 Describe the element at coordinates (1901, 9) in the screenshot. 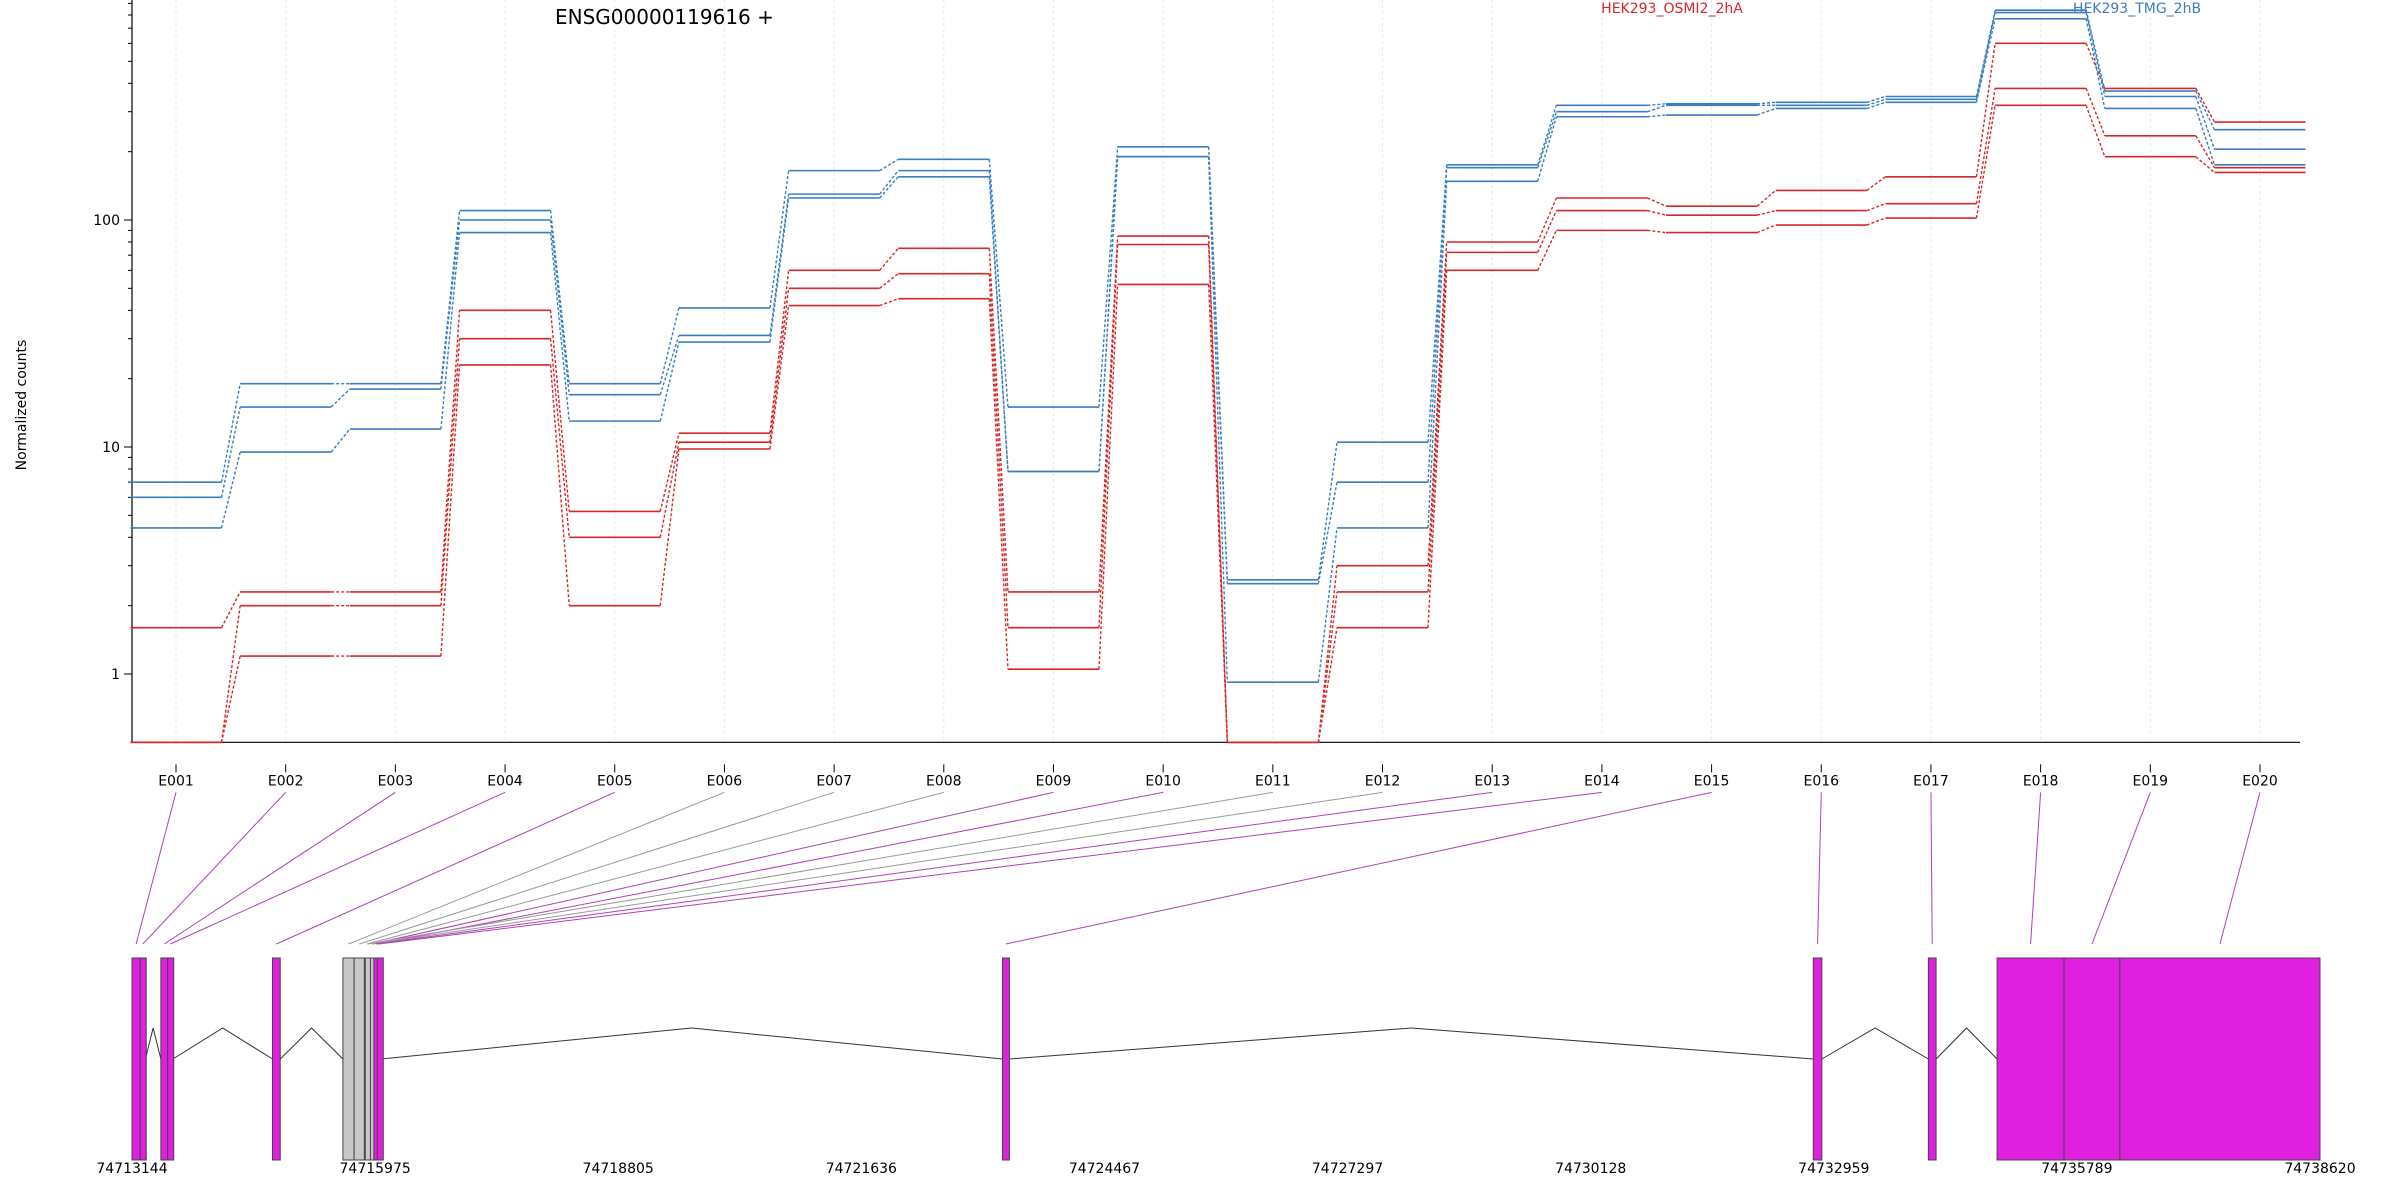

I see `legend: HEK293_OSMI2_2hA HEK293_TMG_2hB` at that location.